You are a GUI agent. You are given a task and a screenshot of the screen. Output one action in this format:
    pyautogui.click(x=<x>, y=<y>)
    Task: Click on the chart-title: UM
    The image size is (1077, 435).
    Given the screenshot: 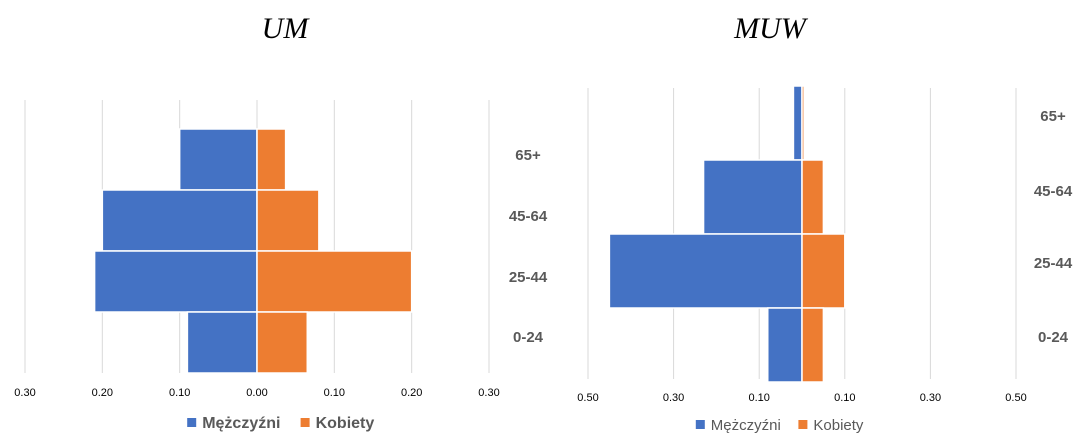 What is the action you would take?
    pyautogui.click(x=286, y=28)
    